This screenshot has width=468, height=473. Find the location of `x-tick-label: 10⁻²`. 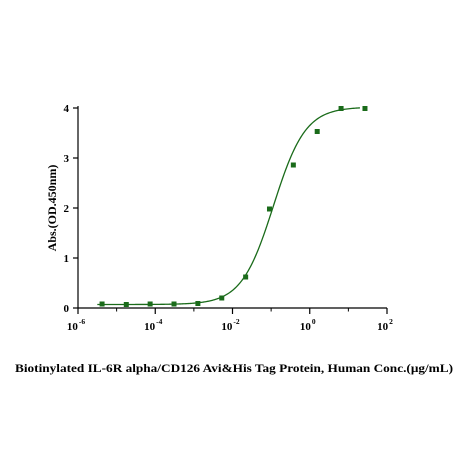

x-tick-label: 10⁻² is located at coordinates (230, 325).